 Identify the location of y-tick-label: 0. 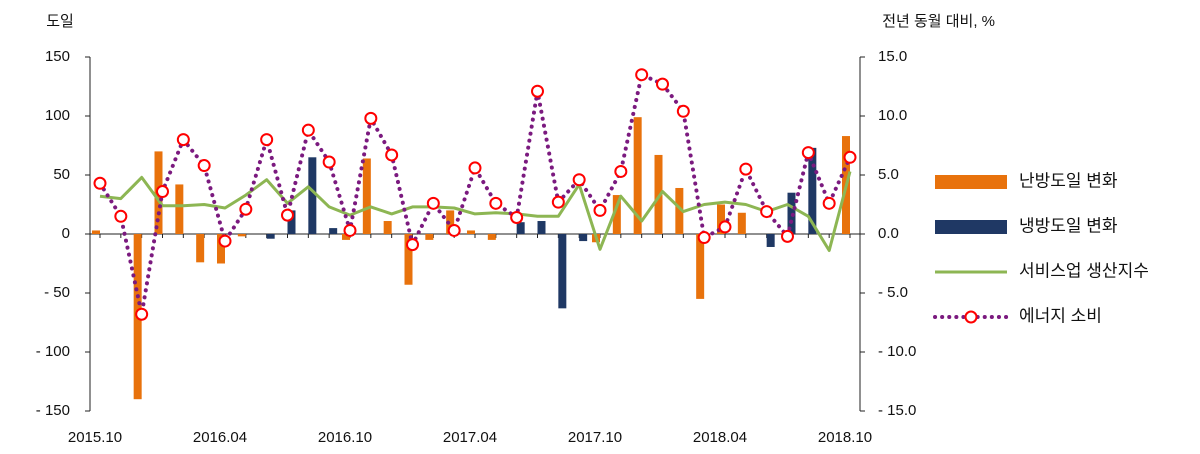
(66, 233).